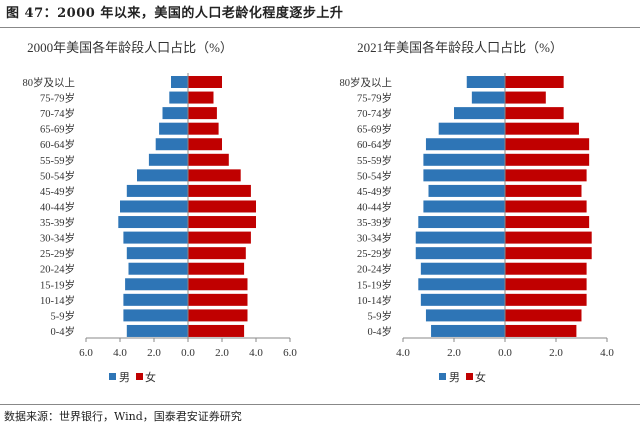 This screenshot has width=640, height=424. I want to click on category-label: 80岁及以上, so click(49, 82).